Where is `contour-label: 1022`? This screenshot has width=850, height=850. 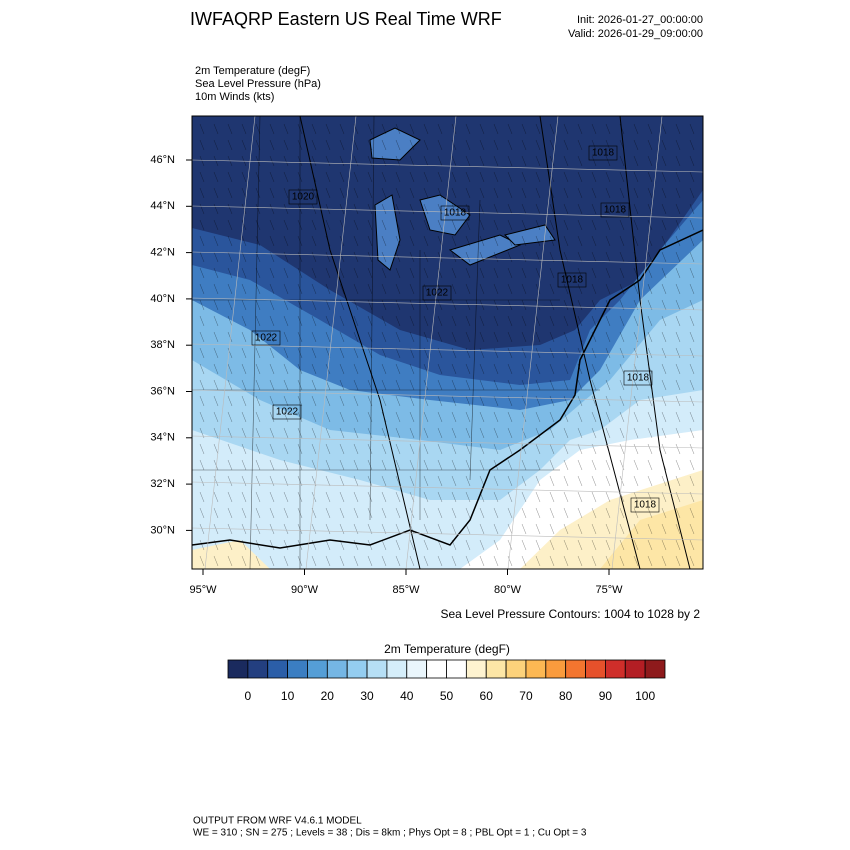 contour-label: 1022 is located at coordinates (266, 338).